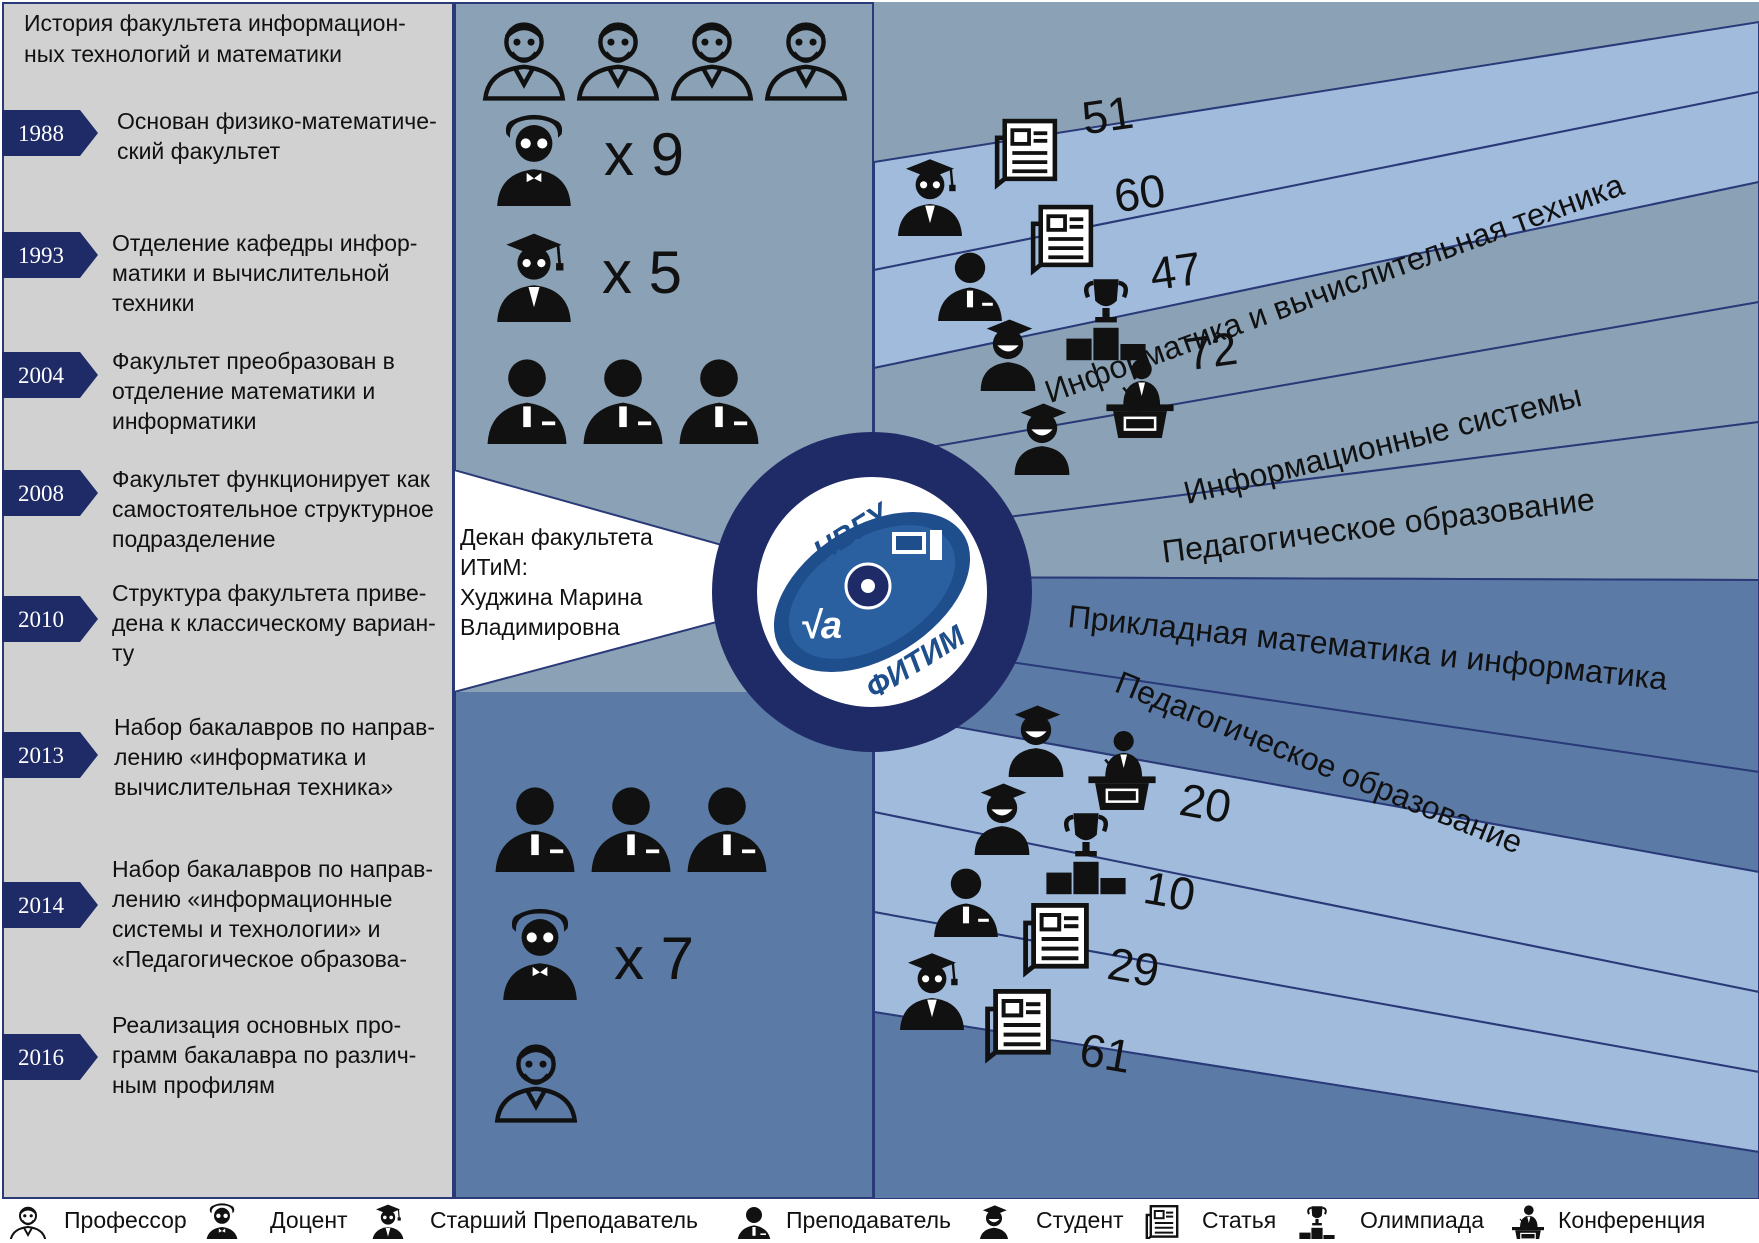 This screenshot has height=1243, width=1759. What do you see at coordinates (277, 136) in the screenshot?
I see `event-text: Основан физико-математиче-ский факультет` at bounding box center [277, 136].